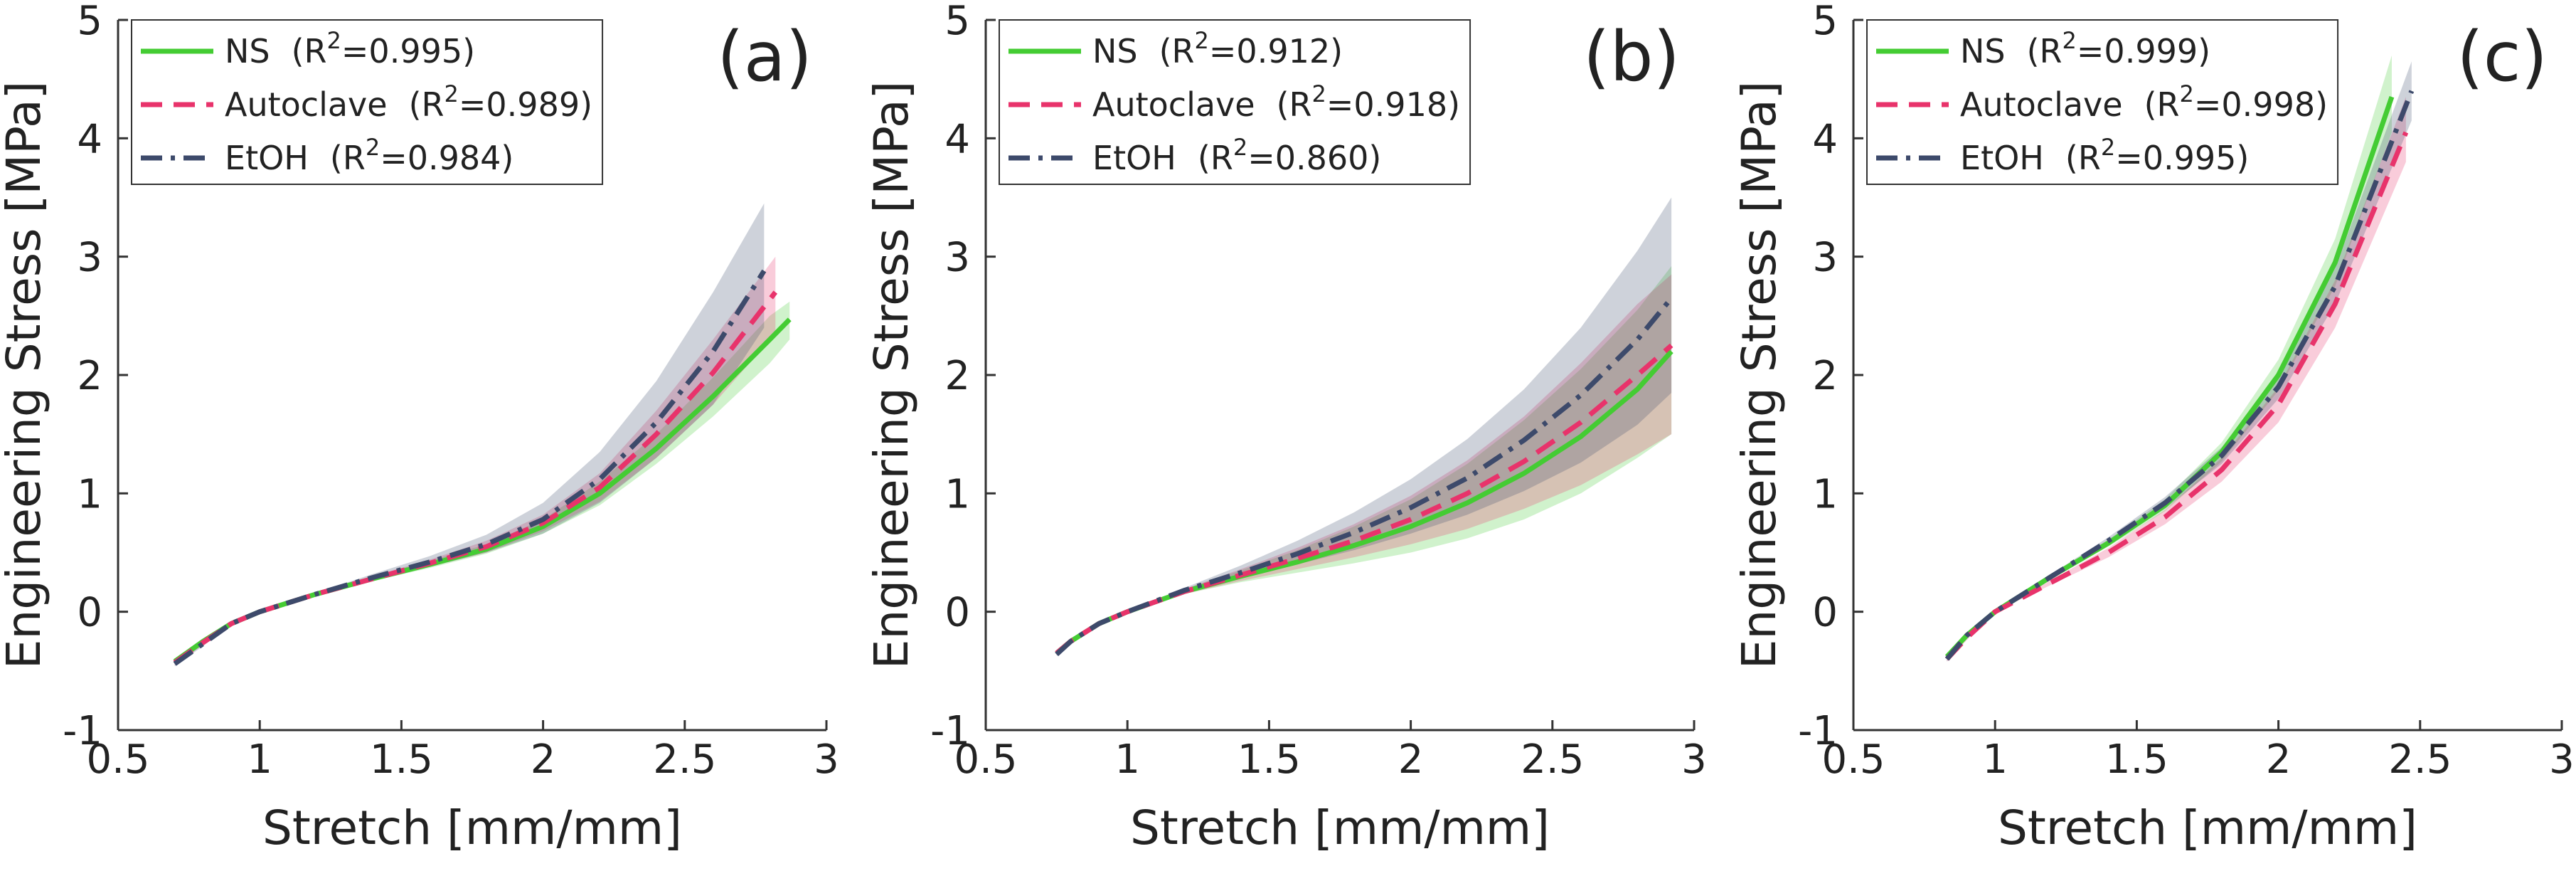 Image resolution: width=2576 pixels, height=871 pixels. Describe the element at coordinates (764, 57) in the screenshot. I see `panel-label: (a)` at that location.